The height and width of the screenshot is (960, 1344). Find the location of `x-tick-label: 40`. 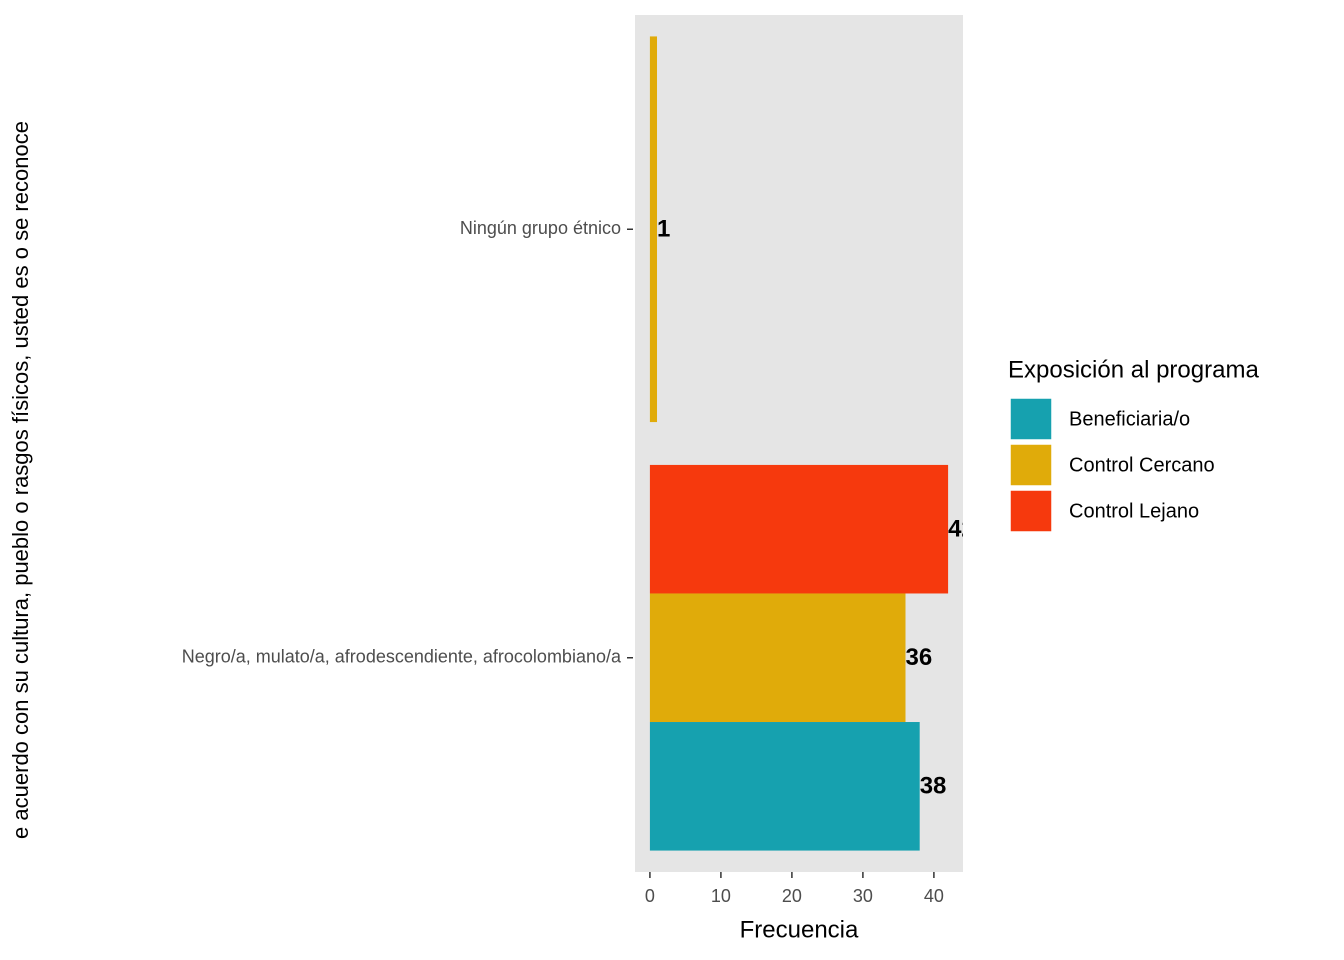

x-tick-label: 40 is located at coordinates (934, 896).